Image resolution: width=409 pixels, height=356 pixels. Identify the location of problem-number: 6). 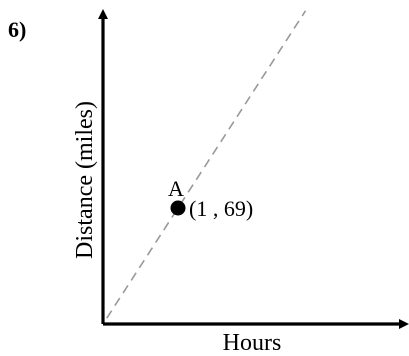
(17, 29).